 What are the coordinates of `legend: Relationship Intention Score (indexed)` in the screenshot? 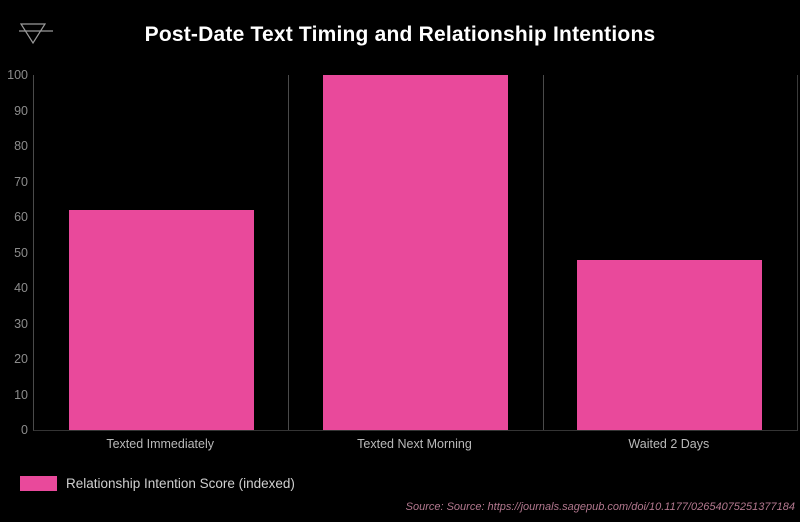 It's located at (157, 483).